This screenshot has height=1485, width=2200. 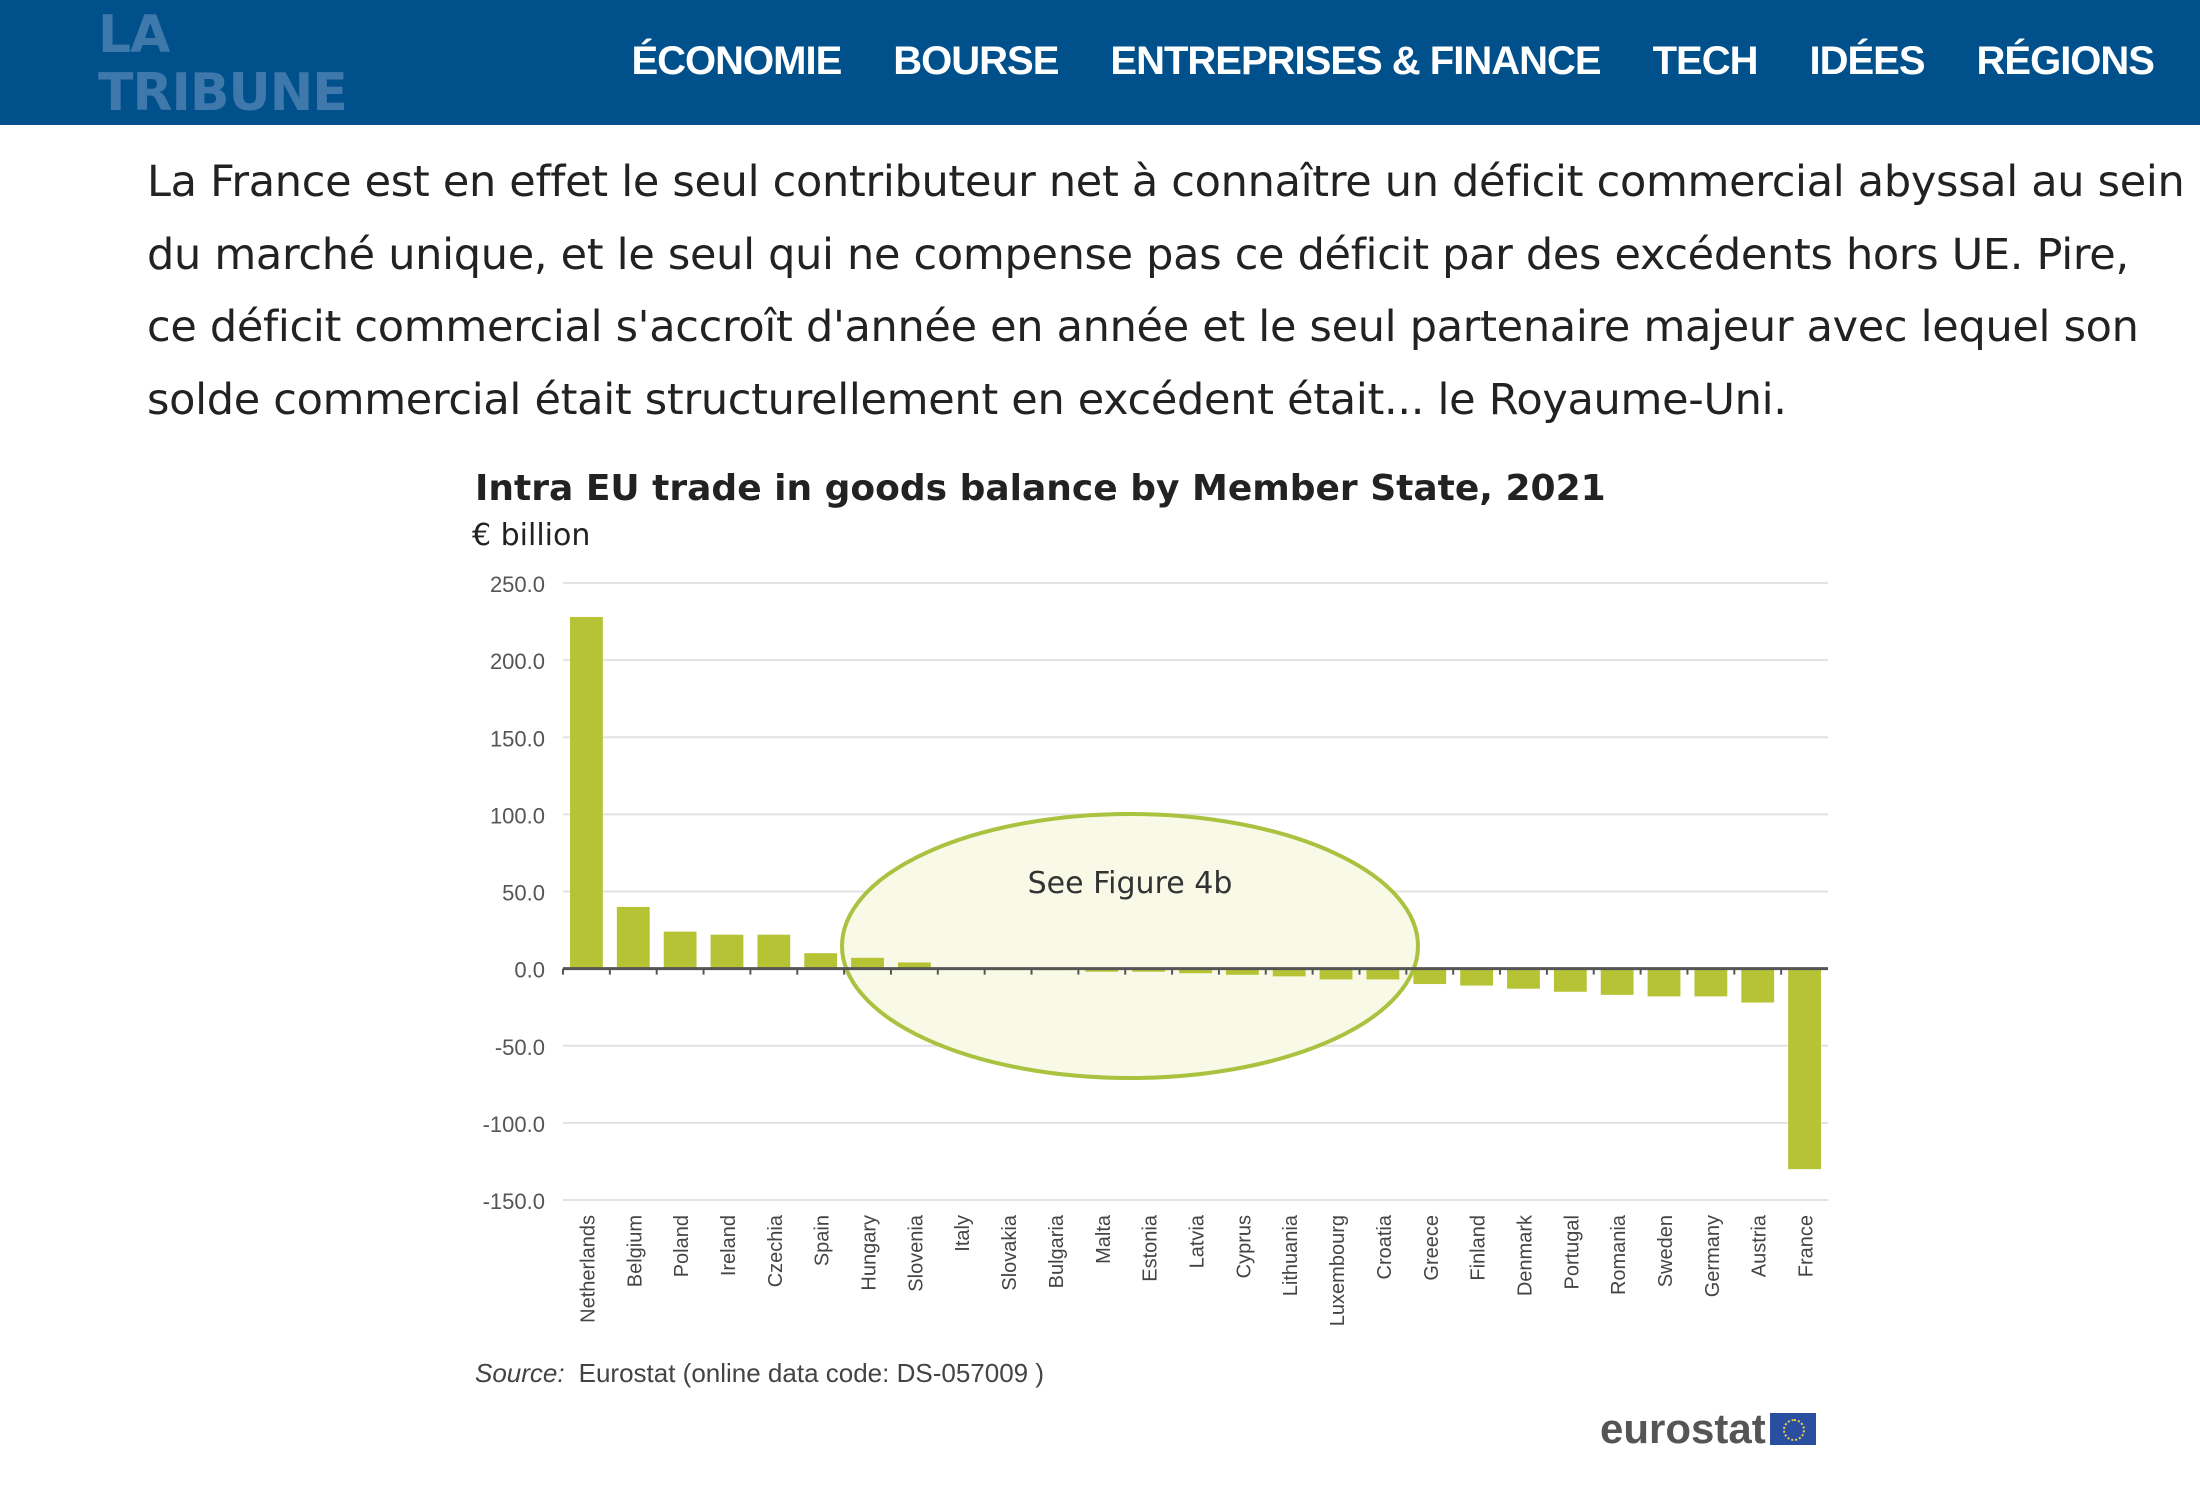 What do you see at coordinates (1570, 980) in the screenshot?
I see `bar-portugal` at bounding box center [1570, 980].